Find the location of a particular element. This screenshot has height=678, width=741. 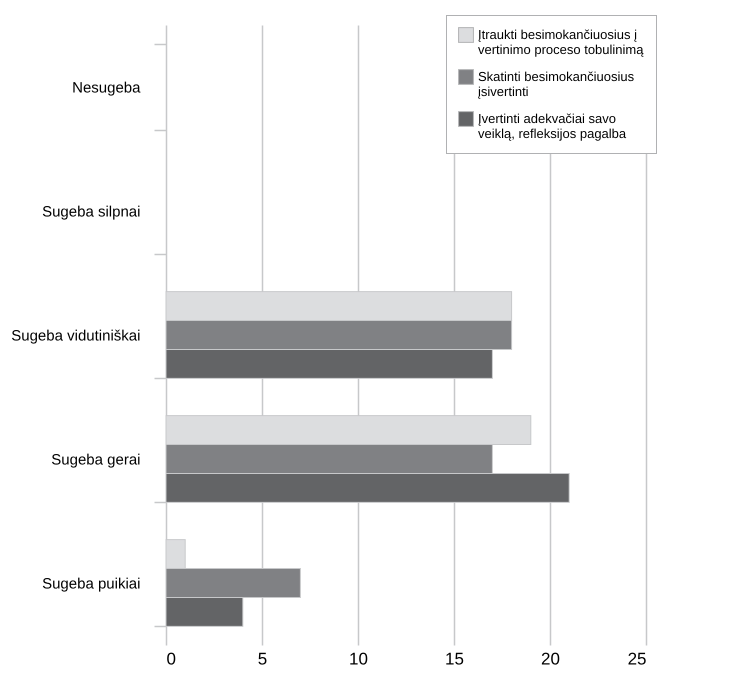

legend-label: Skatinti besimokančiuosius įsivertinti is located at coordinates (556, 84).